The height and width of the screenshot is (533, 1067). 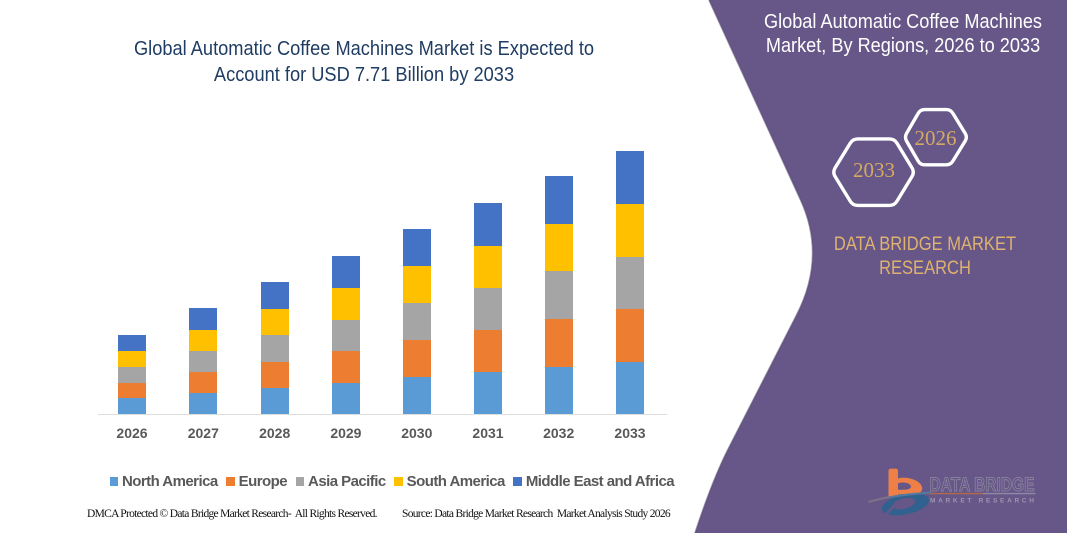 I want to click on svg-text: DATA BRIDGE, so click(x=982, y=485).